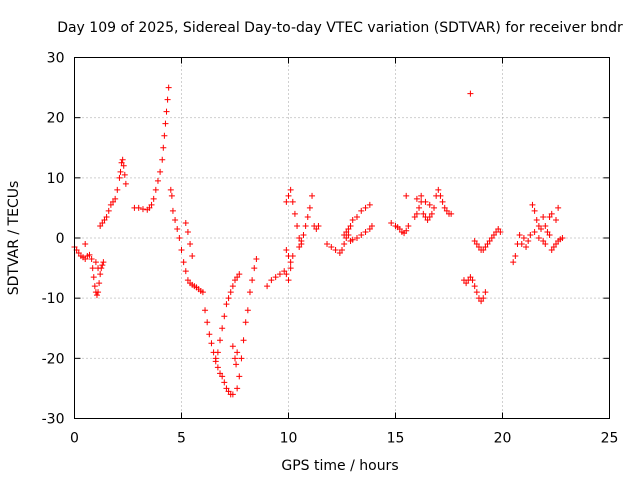  What do you see at coordinates (396, 439) in the screenshot?
I see `x-tick-label: 15` at bounding box center [396, 439].